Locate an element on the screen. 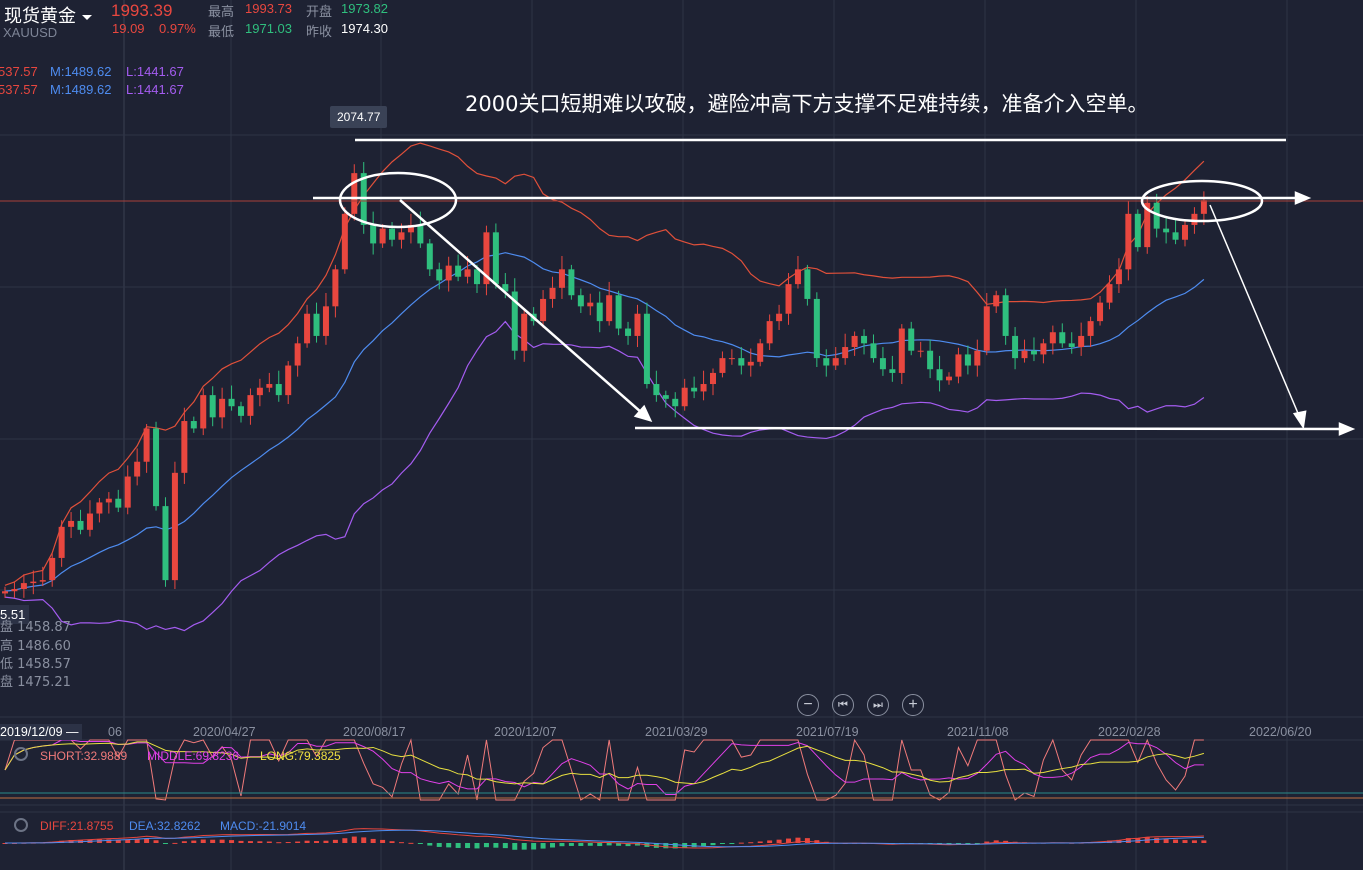 This screenshot has height=870, width=1363. instrument-selector: 现货黄金 is located at coordinates (48, 15).